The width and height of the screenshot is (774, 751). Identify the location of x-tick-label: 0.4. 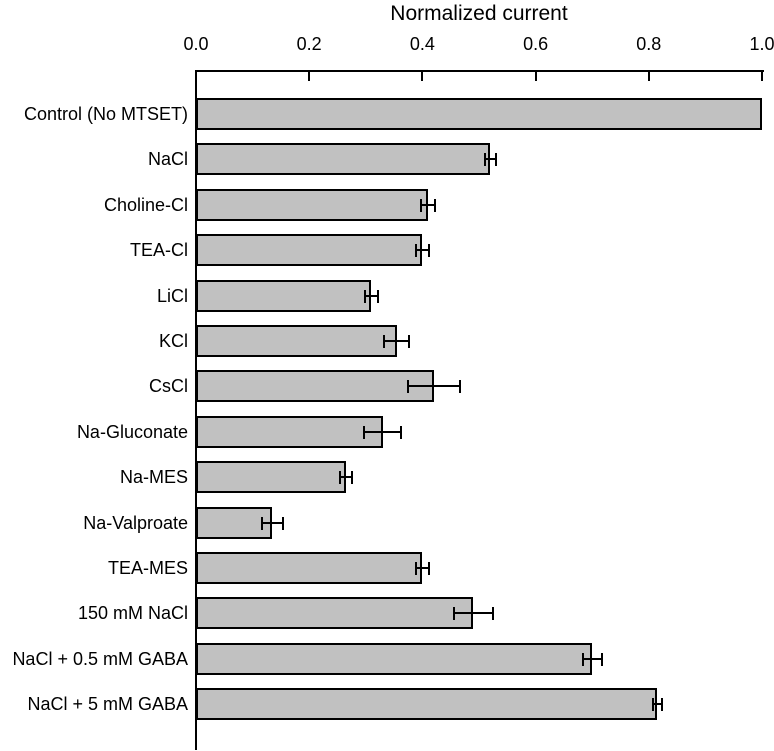
(422, 44).